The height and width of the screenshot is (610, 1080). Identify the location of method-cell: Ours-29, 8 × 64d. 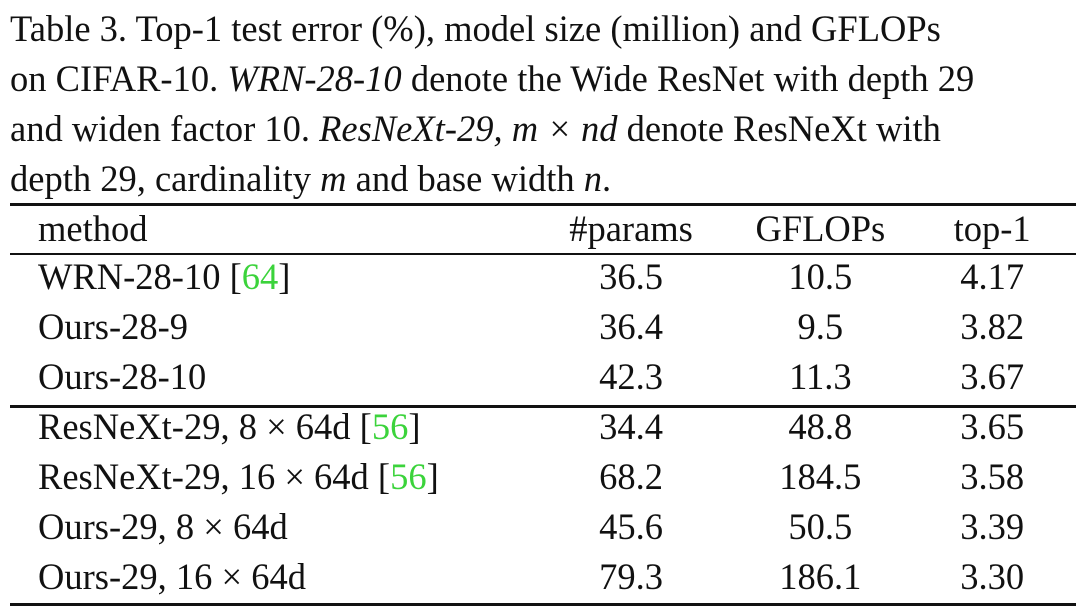
(163, 526).